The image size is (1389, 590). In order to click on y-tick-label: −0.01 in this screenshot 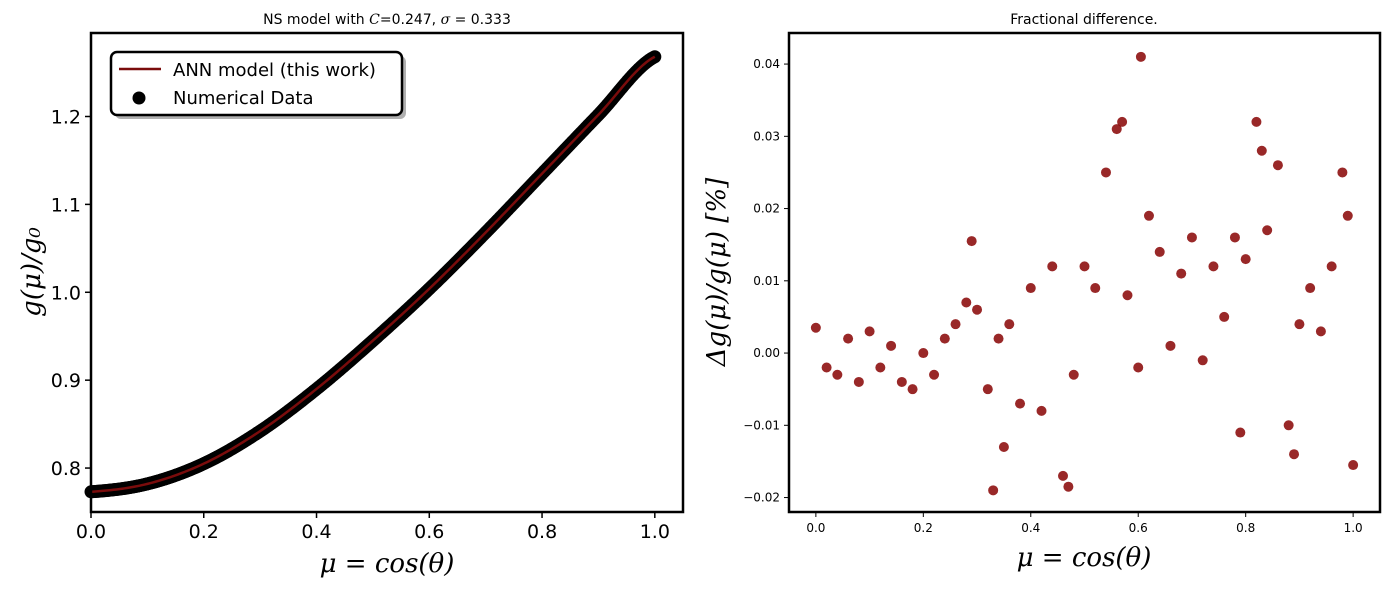, I will do `click(761, 425)`.